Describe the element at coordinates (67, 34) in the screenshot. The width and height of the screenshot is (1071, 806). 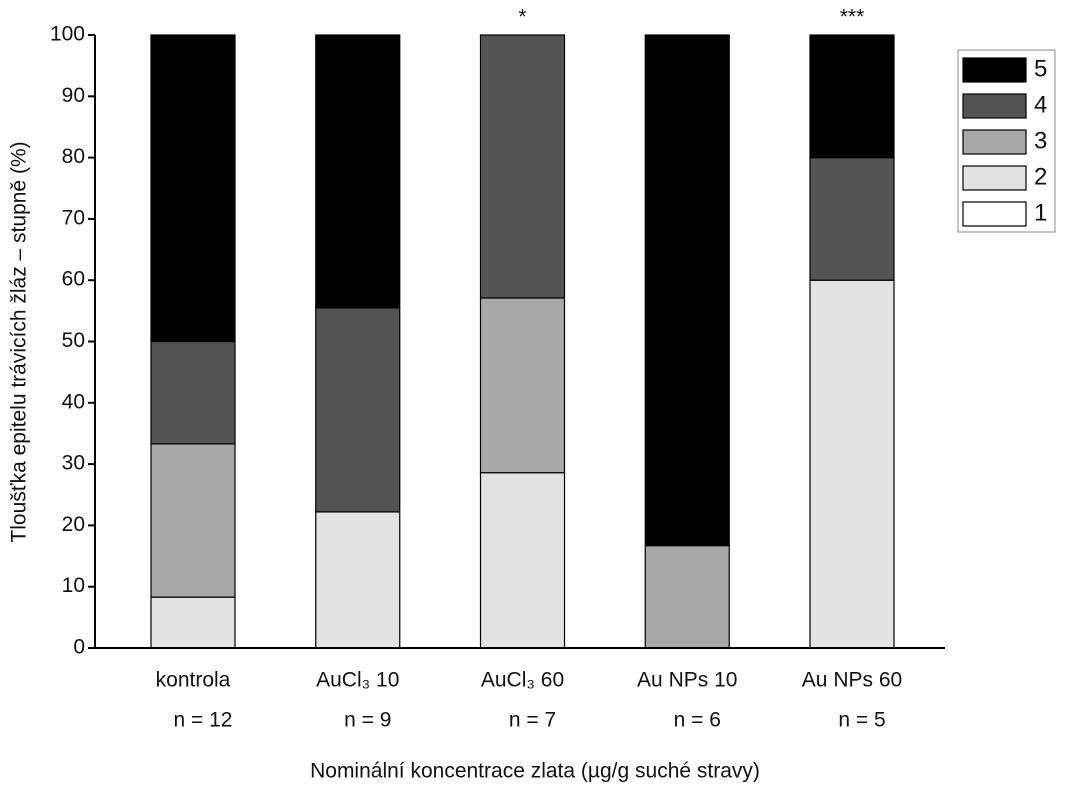
I see `y-tick-label: 100` at that location.